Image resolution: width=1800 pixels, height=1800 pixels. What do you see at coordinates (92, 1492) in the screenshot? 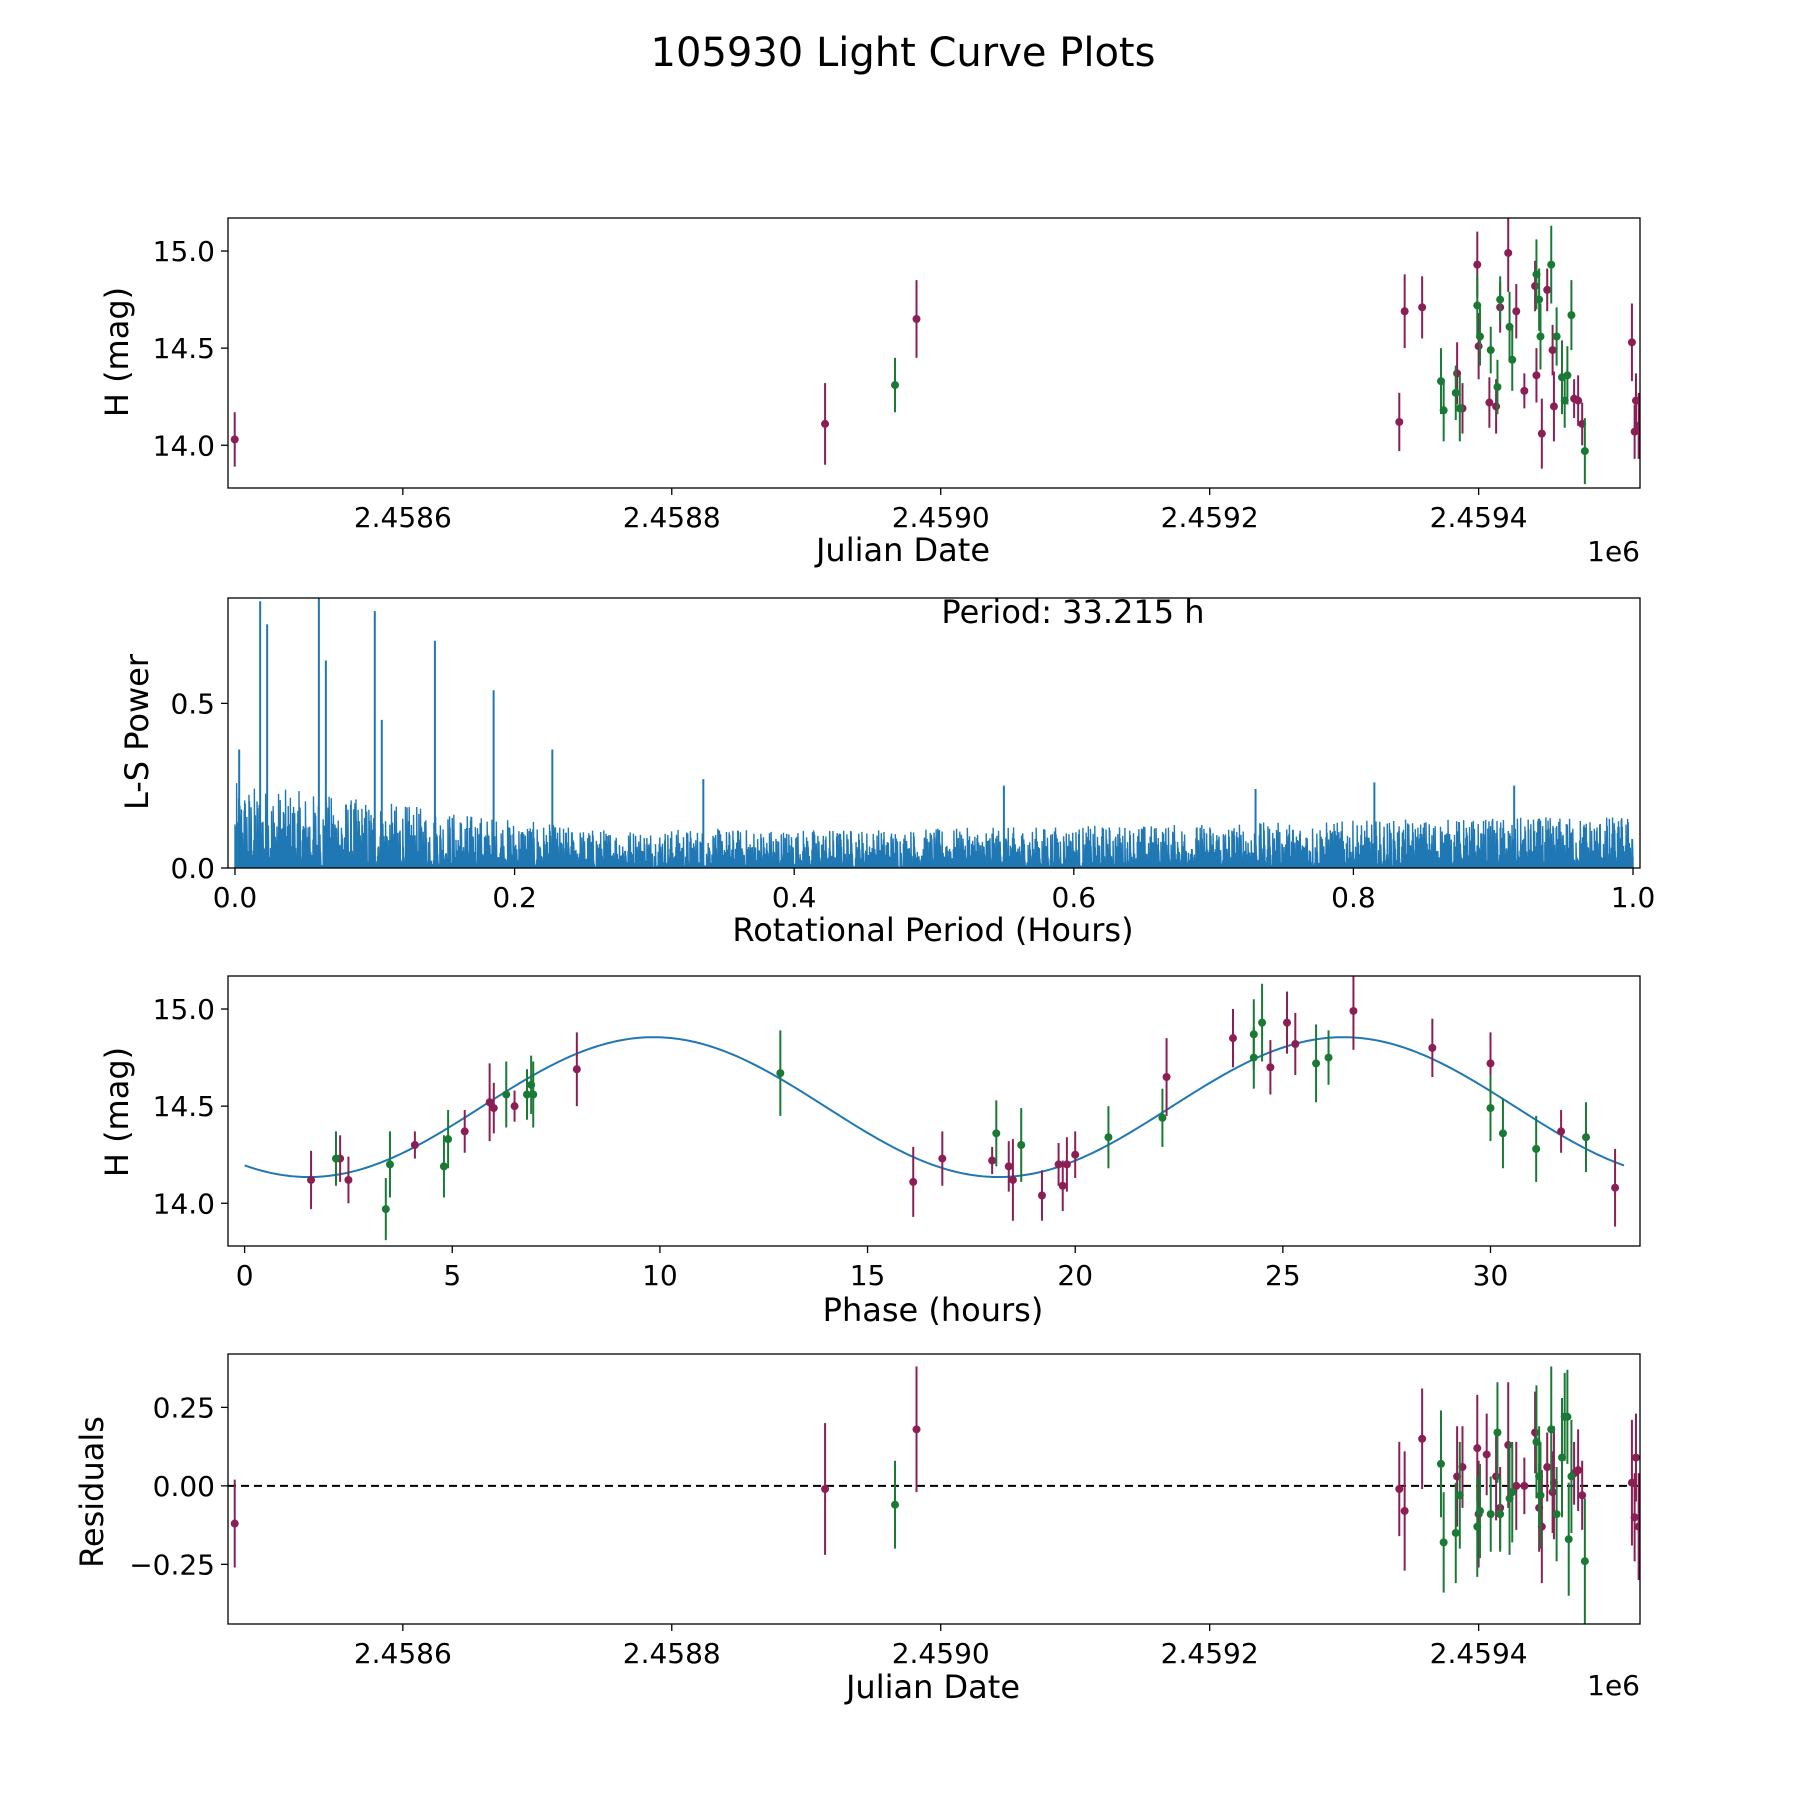
I see `residuals-y-axis-label: Residuals` at bounding box center [92, 1492].